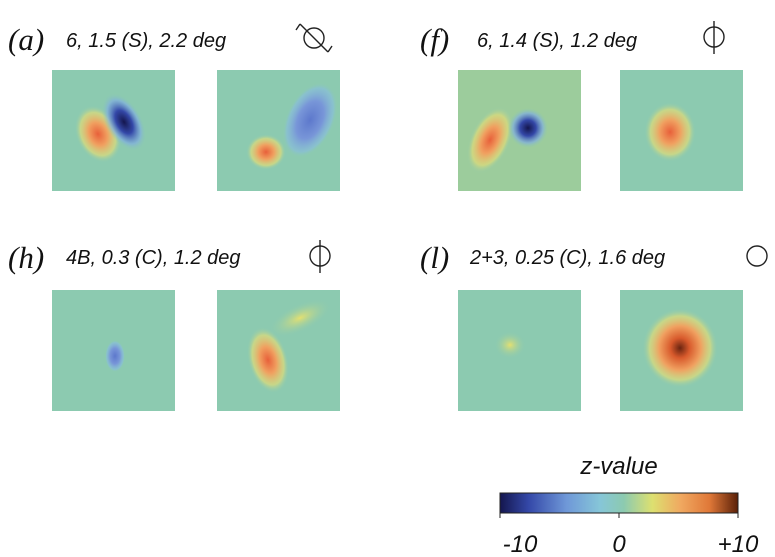 Image resolution: width=775 pixels, height=557 pixels. I want to click on colorbar-title: z-value, so click(618, 466).